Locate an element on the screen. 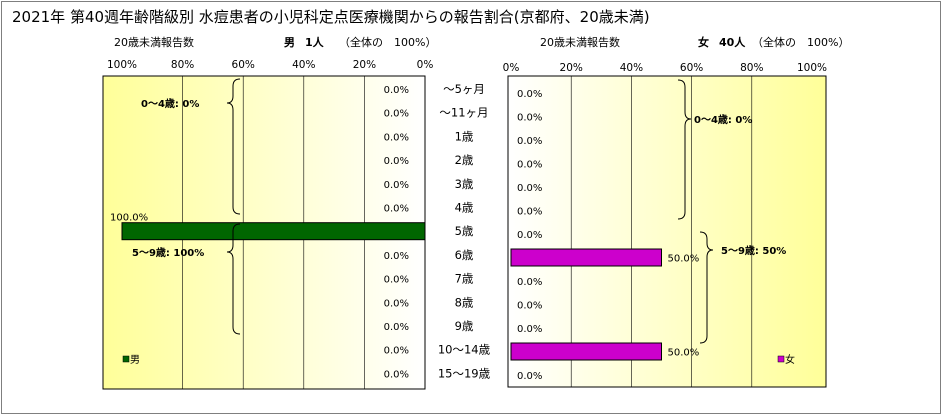 The height and width of the screenshot is (419, 944). male-legend-swatch is located at coordinates (126, 359).